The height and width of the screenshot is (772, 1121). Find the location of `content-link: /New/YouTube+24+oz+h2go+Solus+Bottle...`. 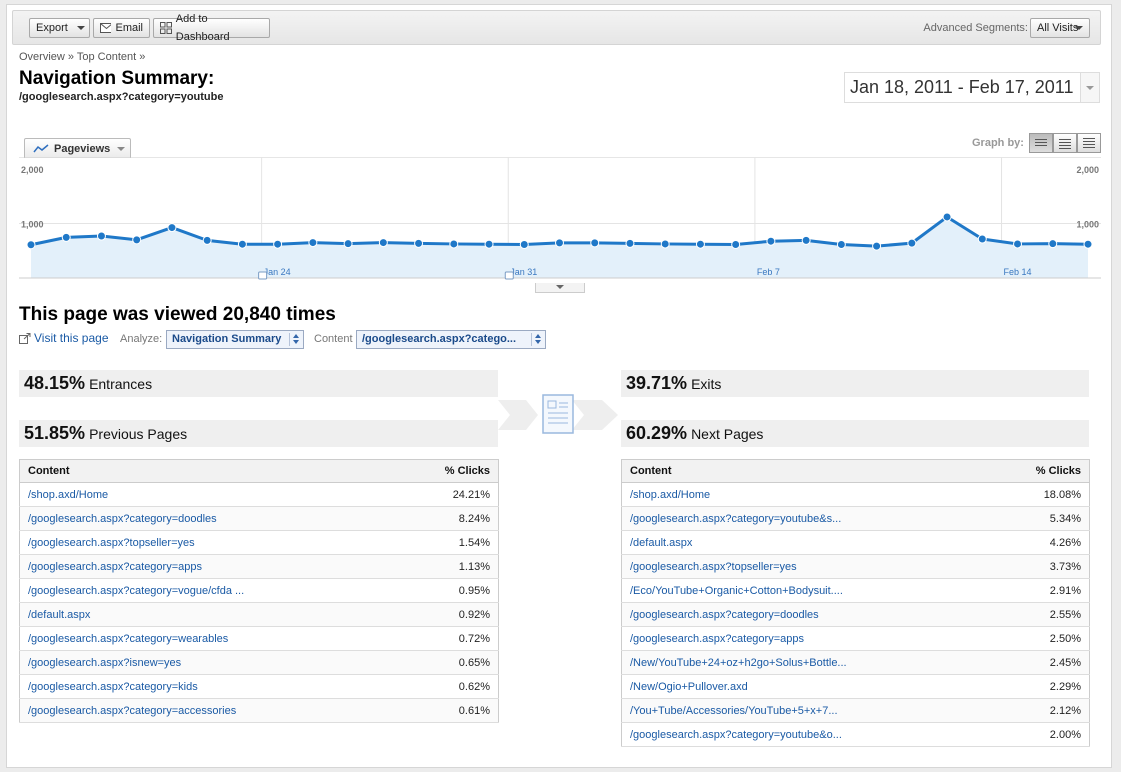

content-link: /New/YouTube+24+oz+h2go+Solus+Bottle... is located at coordinates (806, 662).